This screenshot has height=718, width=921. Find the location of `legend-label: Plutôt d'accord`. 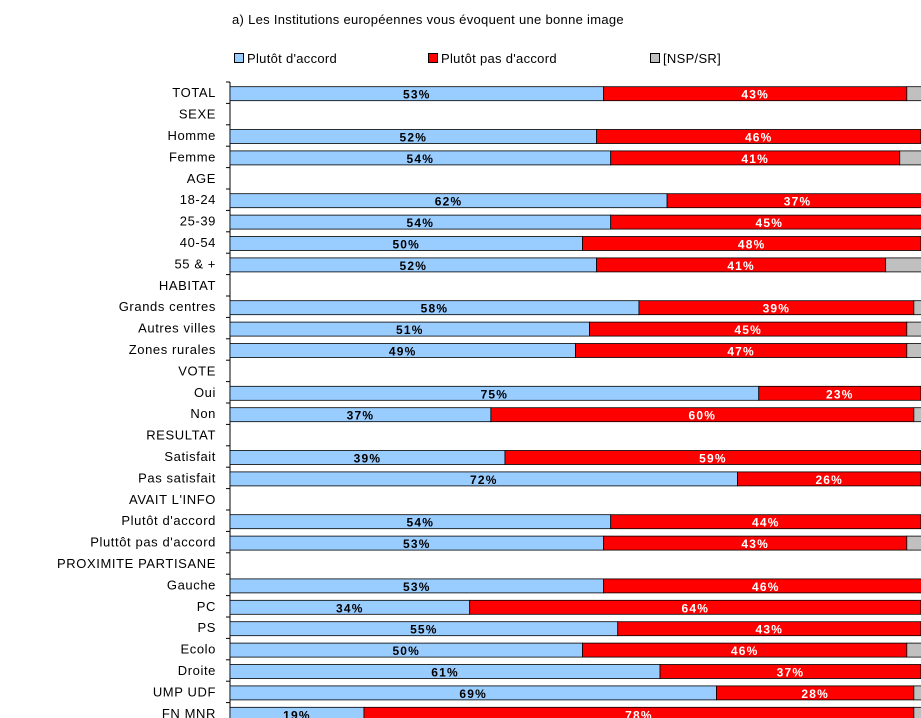

legend-label: Plutôt d'accord is located at coordinates (292, 58).